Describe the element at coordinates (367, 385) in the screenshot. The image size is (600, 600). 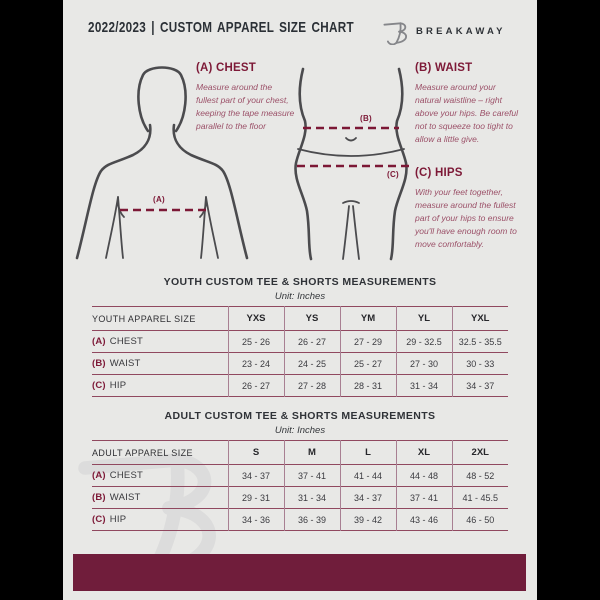
I see `size-cell: 28 - 31` at that location.